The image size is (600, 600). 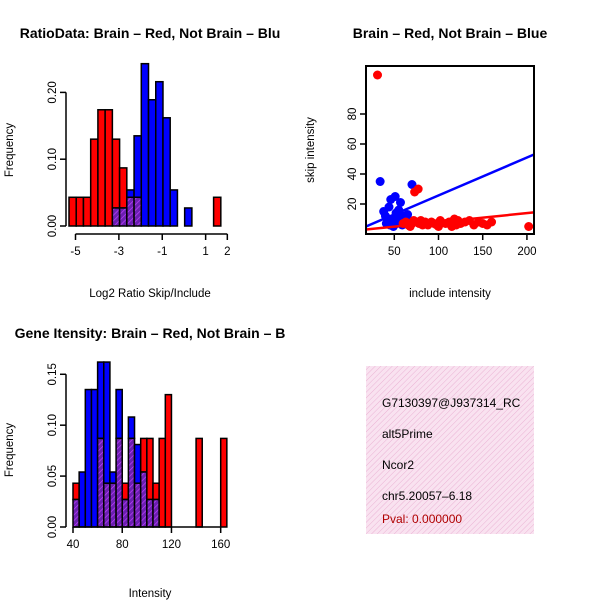 What do you see at coordinates (438, 252) in the screenshot?
I see `x-tick-label: 100` at bounding box center [438, 252].